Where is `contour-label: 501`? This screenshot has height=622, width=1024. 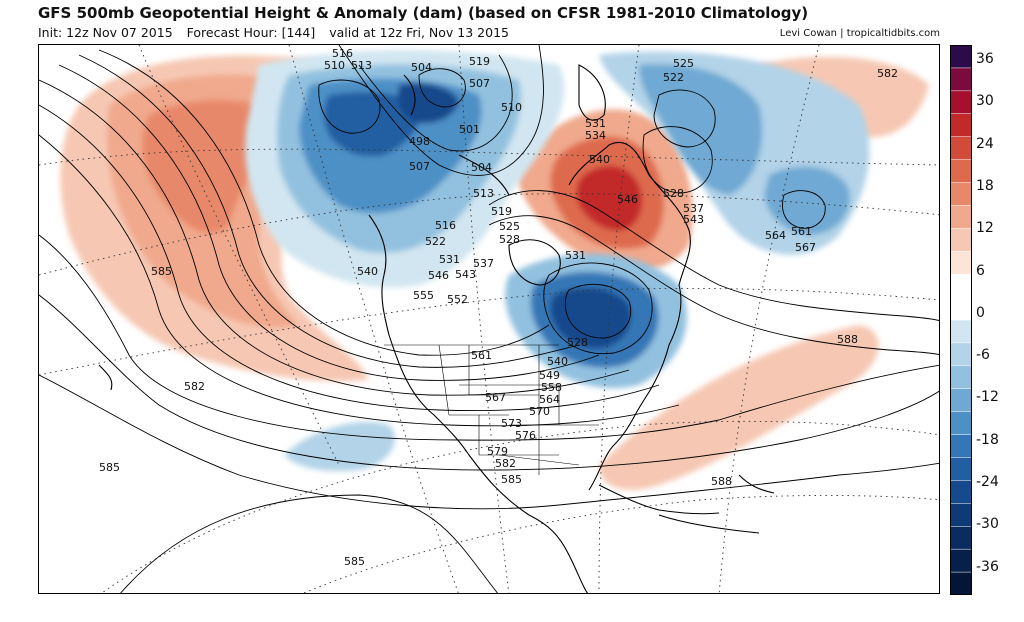
contour-label: 501 is located at coordinates (469, 129).